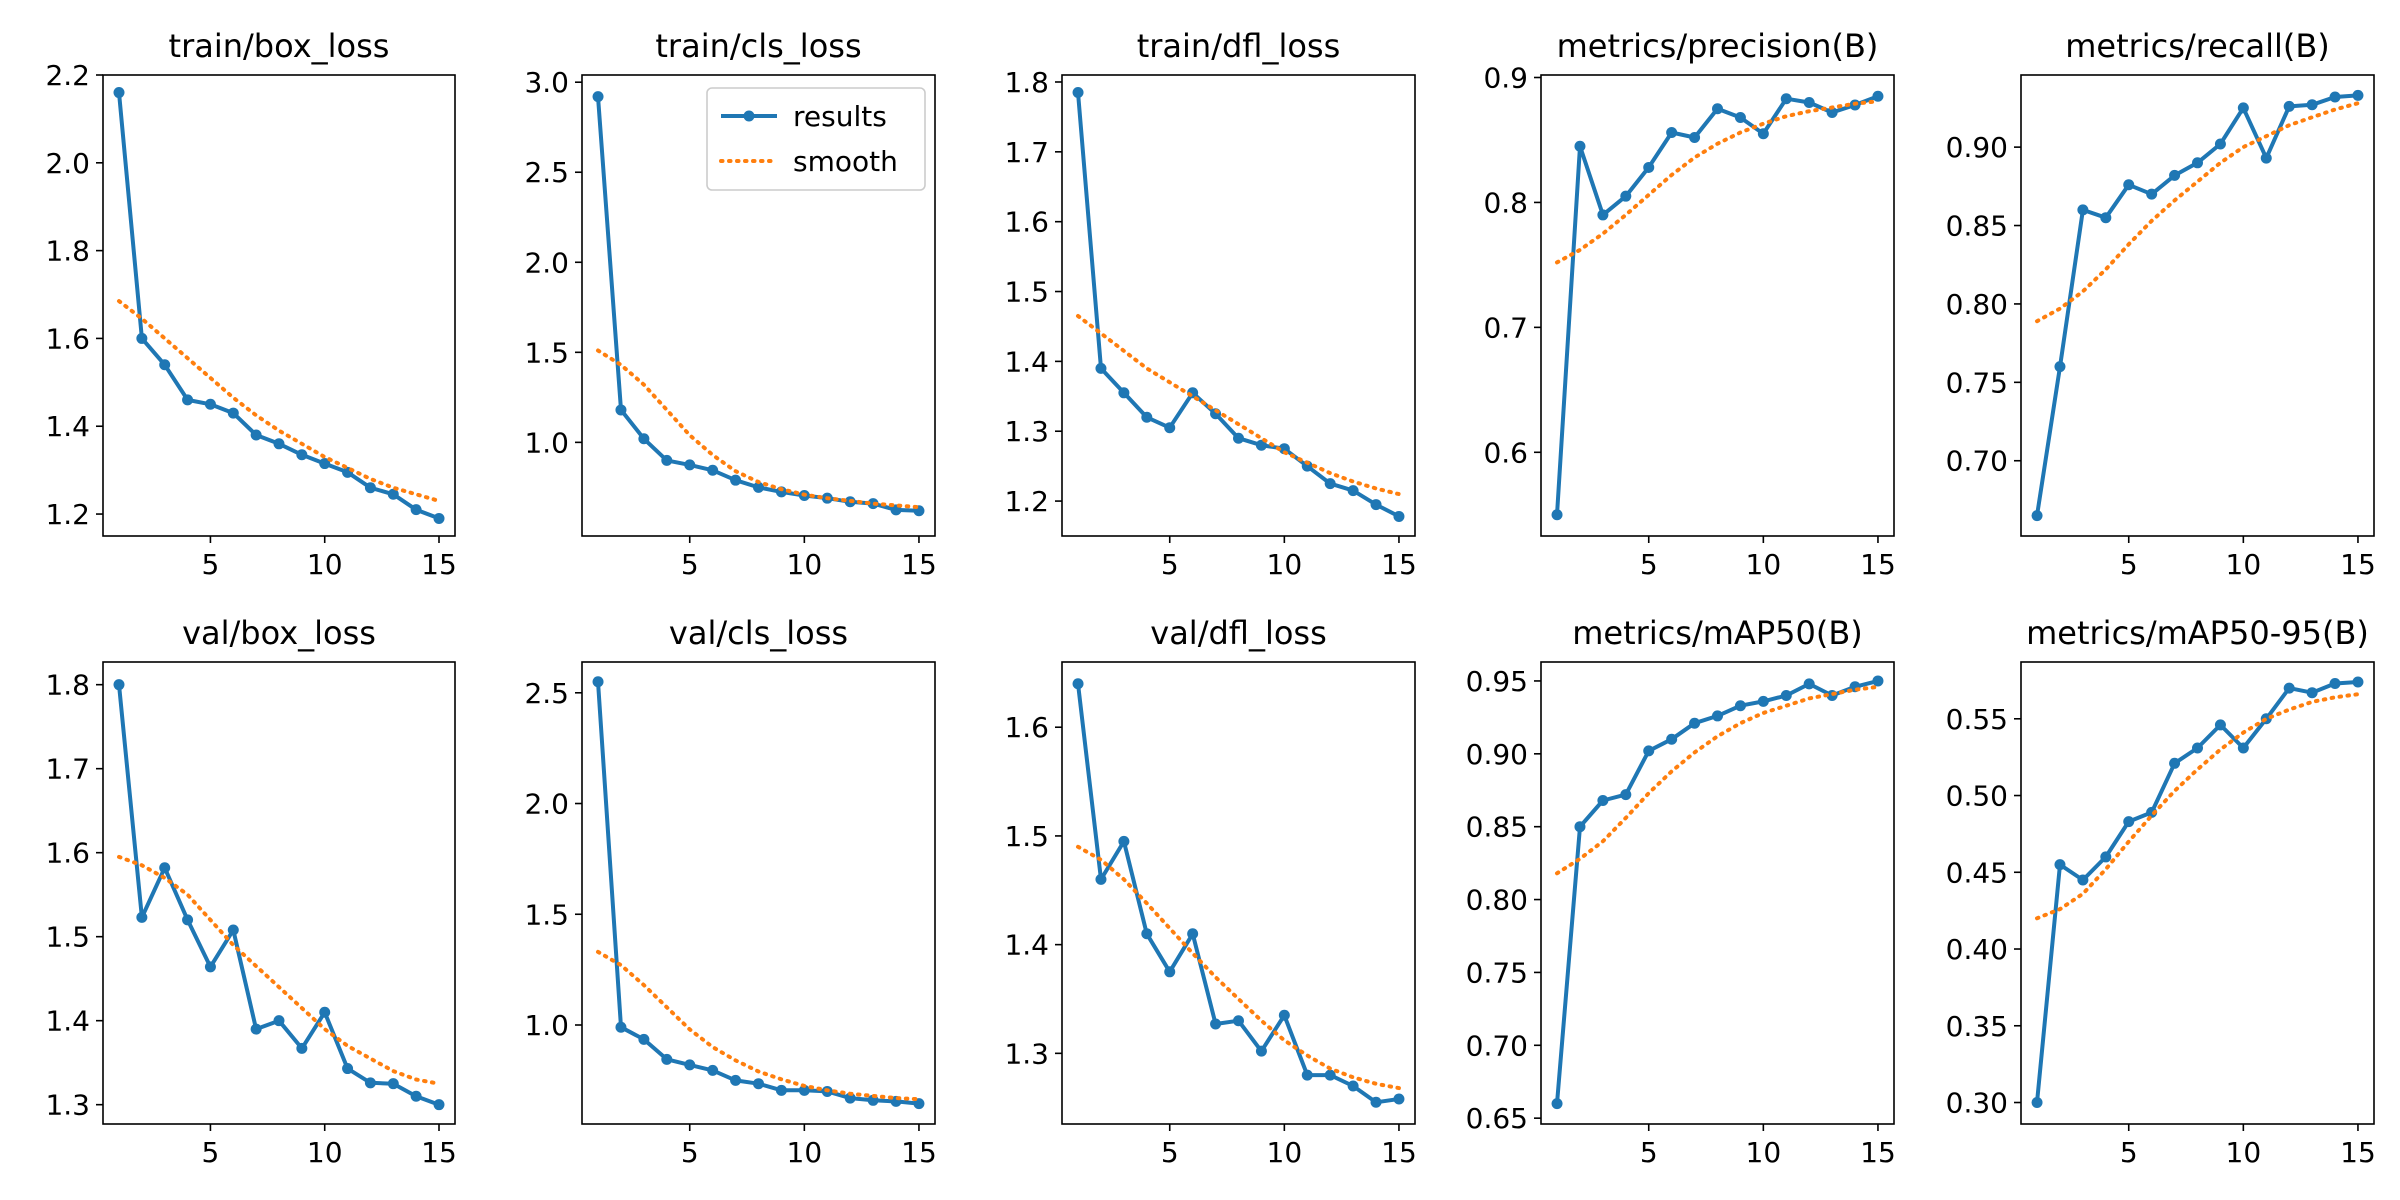 This screenshot has width=2400, height=1200. What do you see at coordinates (67, 251) in the screenshot?
I see `y-tick-label: 1.8` at bounding box center [67, 251].